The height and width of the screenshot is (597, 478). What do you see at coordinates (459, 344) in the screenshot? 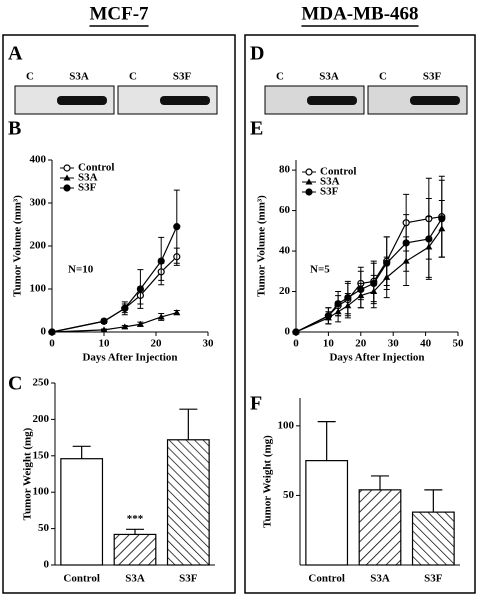
I see `x-tick-label: 50` at bounding box center [459, 344].